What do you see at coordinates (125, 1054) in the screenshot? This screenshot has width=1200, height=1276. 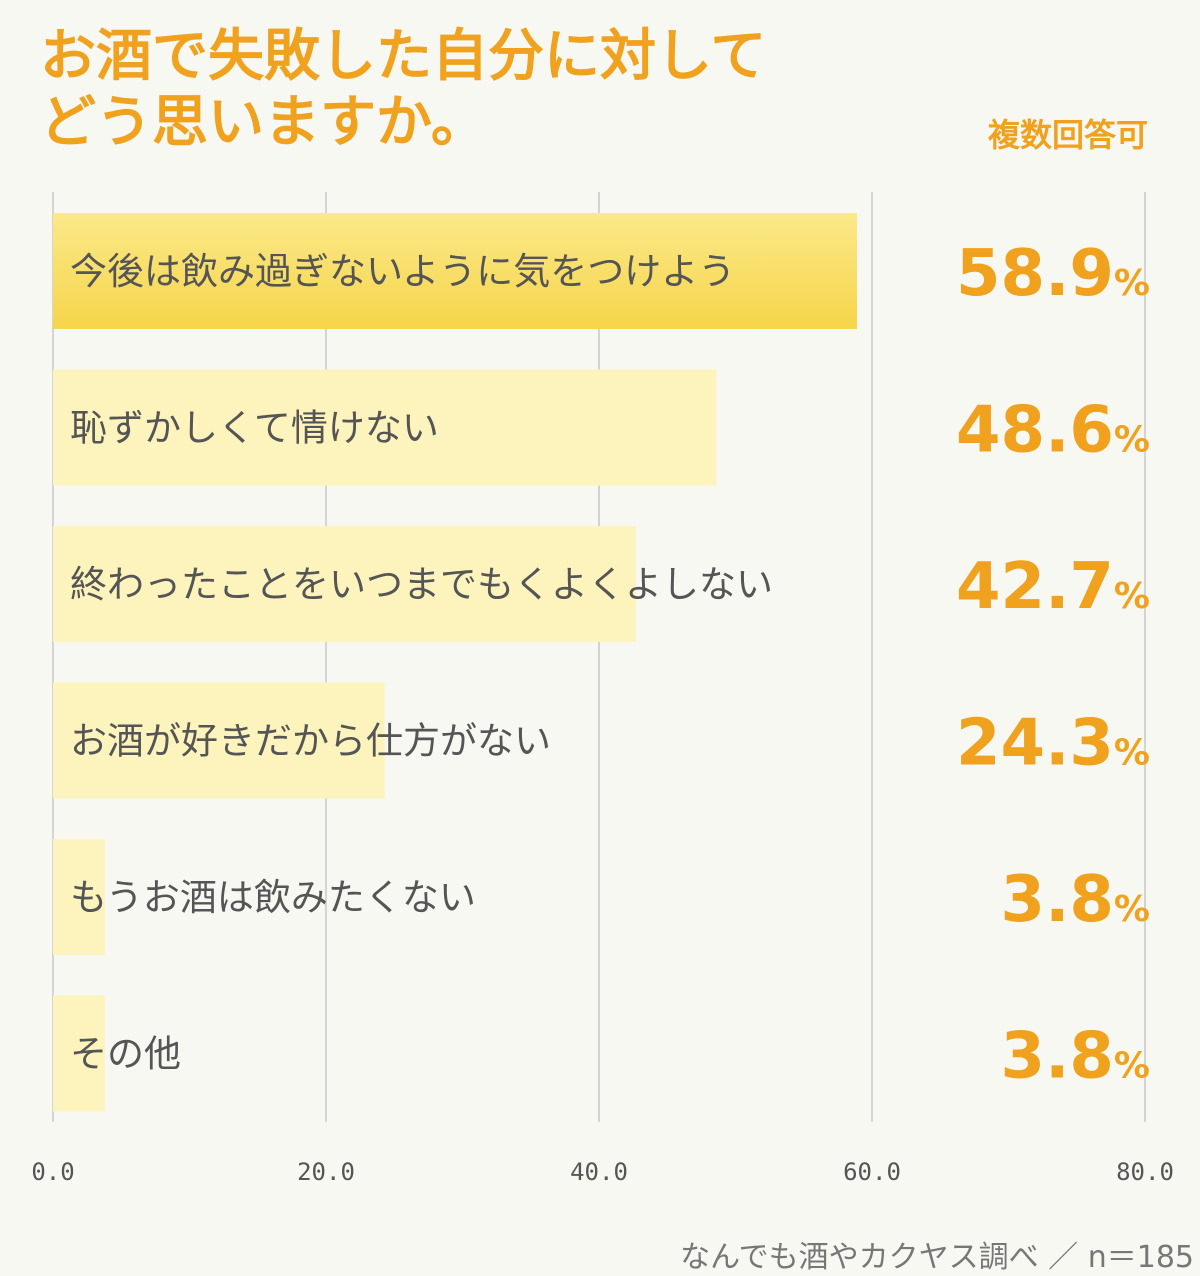 I see `category-label: その他` at bounding box center [125, 1054].